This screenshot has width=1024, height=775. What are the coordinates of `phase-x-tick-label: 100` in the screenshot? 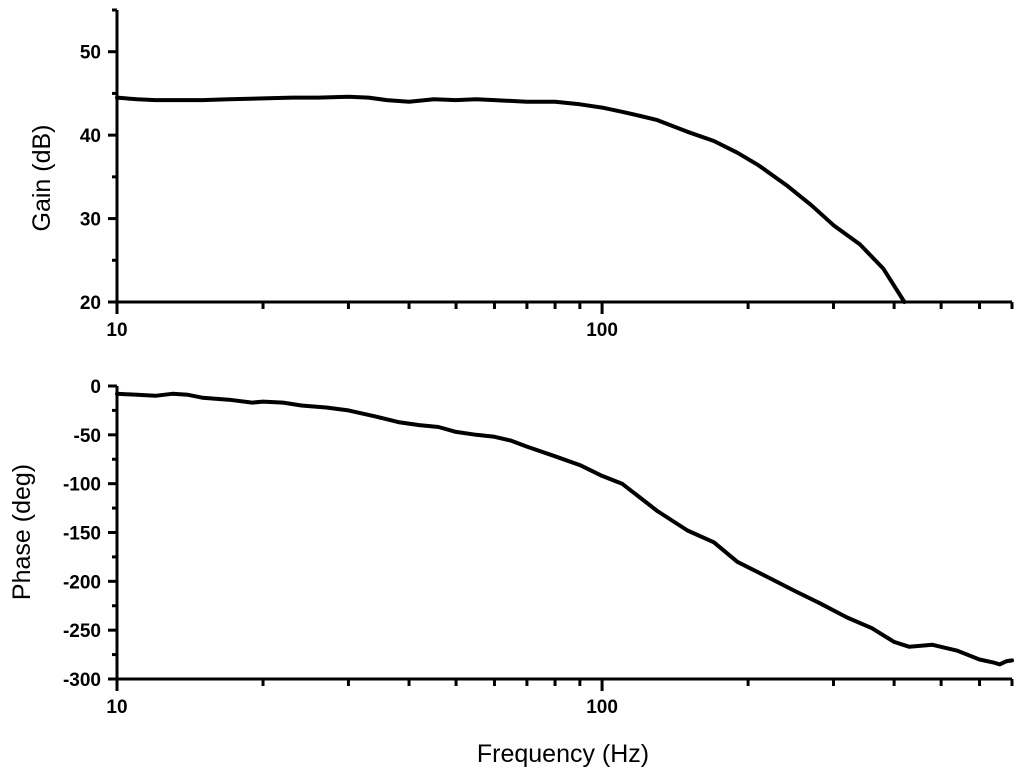 It's located at (602, 707).